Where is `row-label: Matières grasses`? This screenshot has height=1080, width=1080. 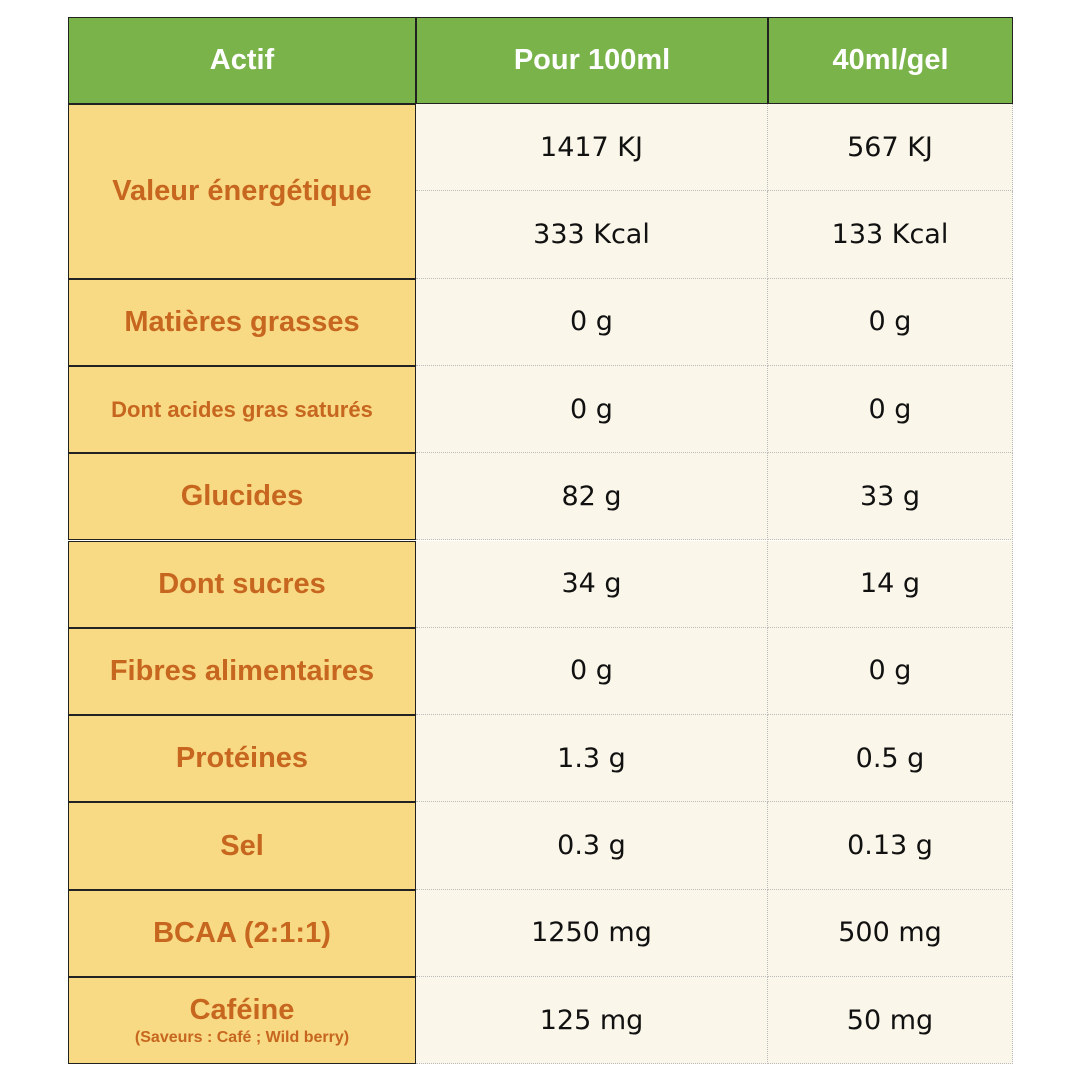 row-label: Matières grasses is located at coordinates (242, 322).